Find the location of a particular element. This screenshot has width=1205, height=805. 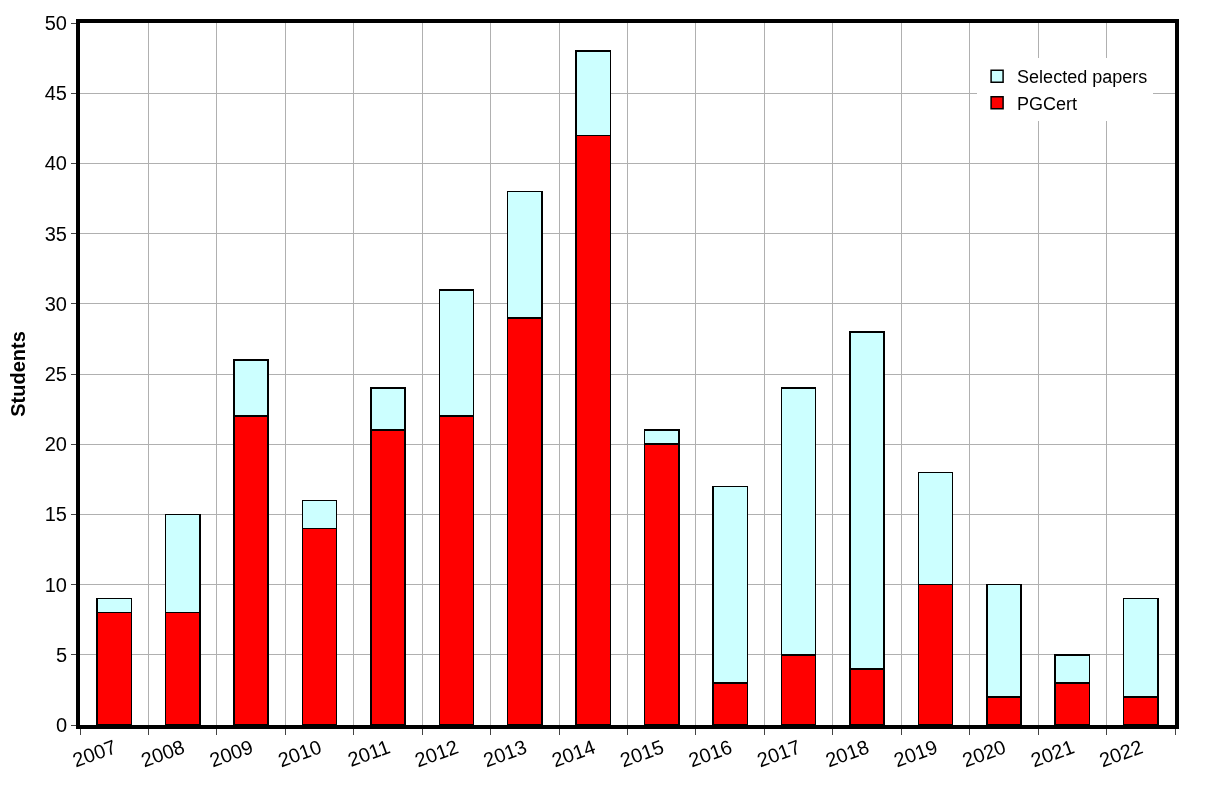

x-tick-label: 2018 is located at coordinates (847, 753).